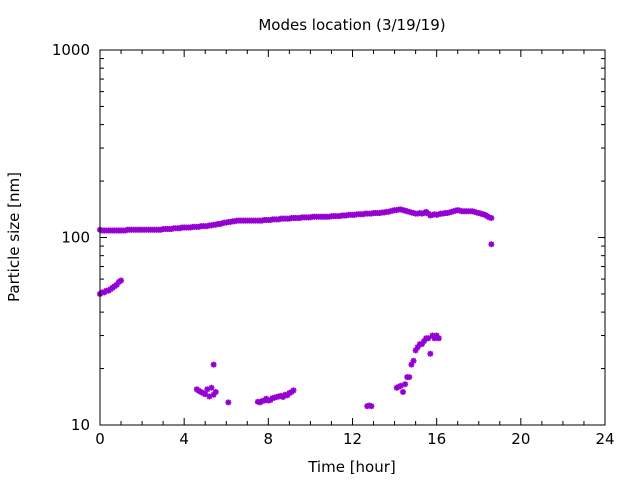 The width and height of the screenshot is (640, 480). Describe the element at coordinates (520, 439) in the screenshot. I see `x-tick-label: 20` at that location.